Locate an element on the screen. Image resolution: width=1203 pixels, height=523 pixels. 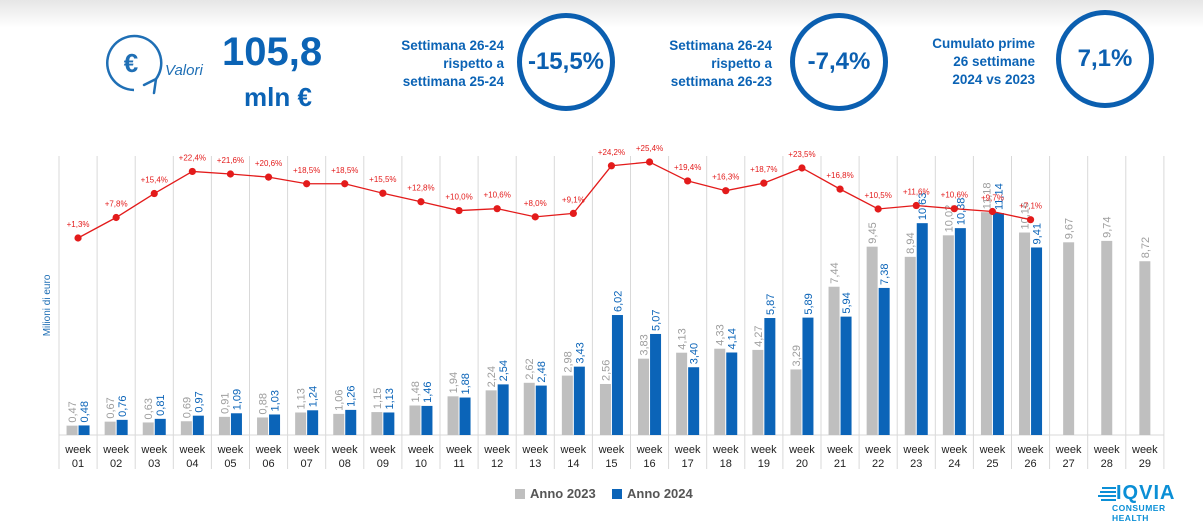
legend-swatch-2024 is located at coordinates (617, 493).